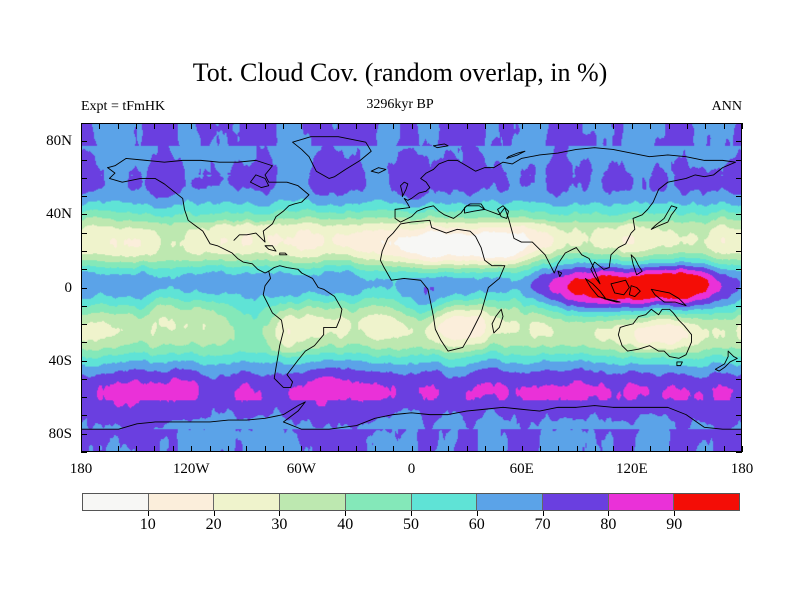  What do you see at coordinates (411, 502) in the screenshot?
I see `colorbar` at bounding box center [411, 502].